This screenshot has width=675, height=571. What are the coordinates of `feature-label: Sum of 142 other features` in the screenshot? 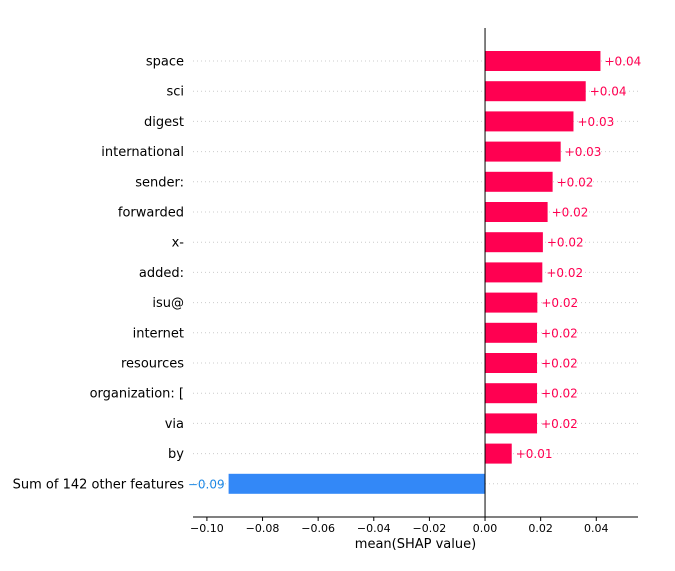 It's located at (99, 484).